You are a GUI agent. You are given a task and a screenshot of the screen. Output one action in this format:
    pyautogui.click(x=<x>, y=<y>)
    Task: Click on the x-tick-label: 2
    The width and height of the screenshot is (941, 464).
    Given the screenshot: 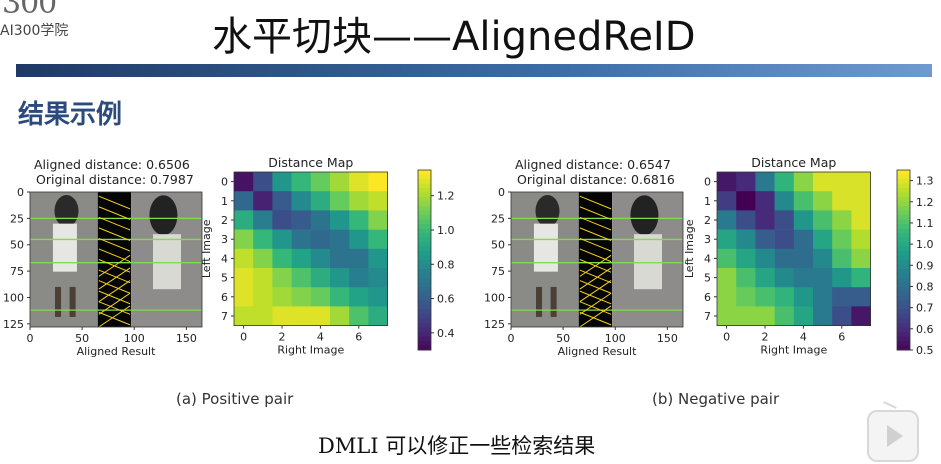 What is the action you would take?
    pyautogui.click(x=765, y=337)
    